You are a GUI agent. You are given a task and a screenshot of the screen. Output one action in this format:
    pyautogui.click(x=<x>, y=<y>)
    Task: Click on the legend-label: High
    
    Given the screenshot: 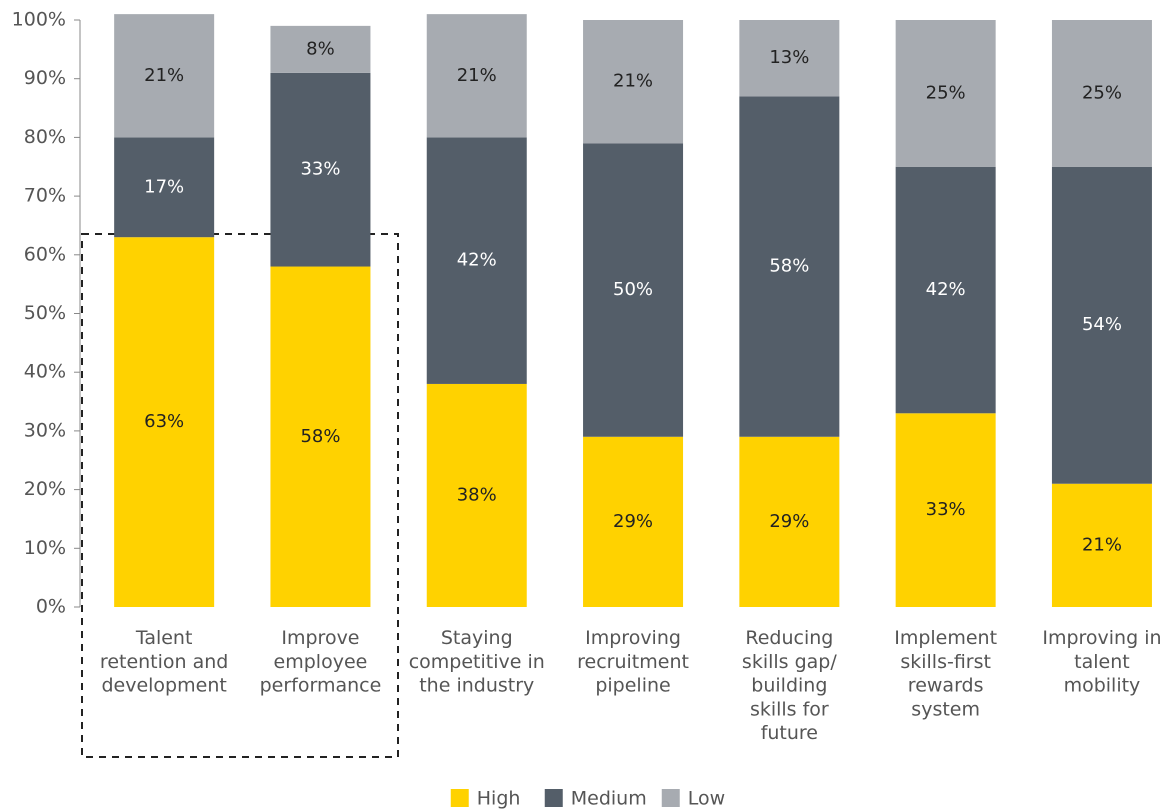 What is the action you would take?
    pyautogui.click(x=499, y=799)
    